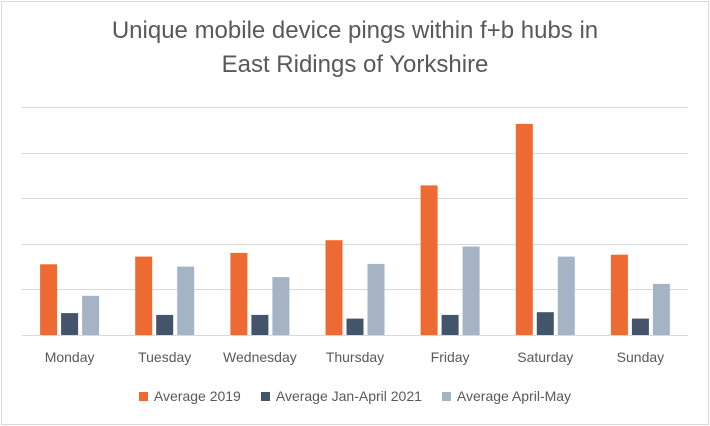 This screenshot has width=710, height=426. Describe the element at coordinates (640, 357) in the screenshot. I see `x-tick-label-sunday: Sunday` at that location.